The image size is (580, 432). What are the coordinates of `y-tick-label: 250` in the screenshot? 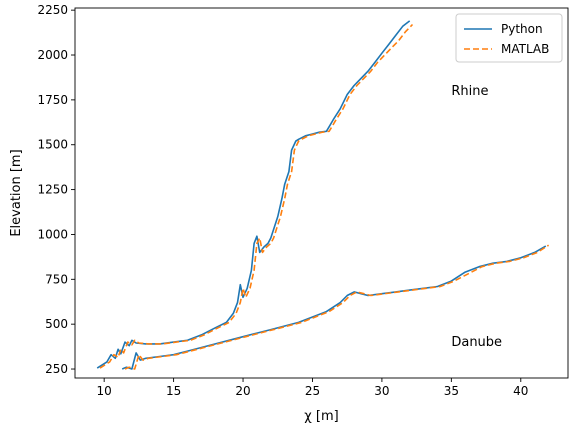 It's located at (56, 369).